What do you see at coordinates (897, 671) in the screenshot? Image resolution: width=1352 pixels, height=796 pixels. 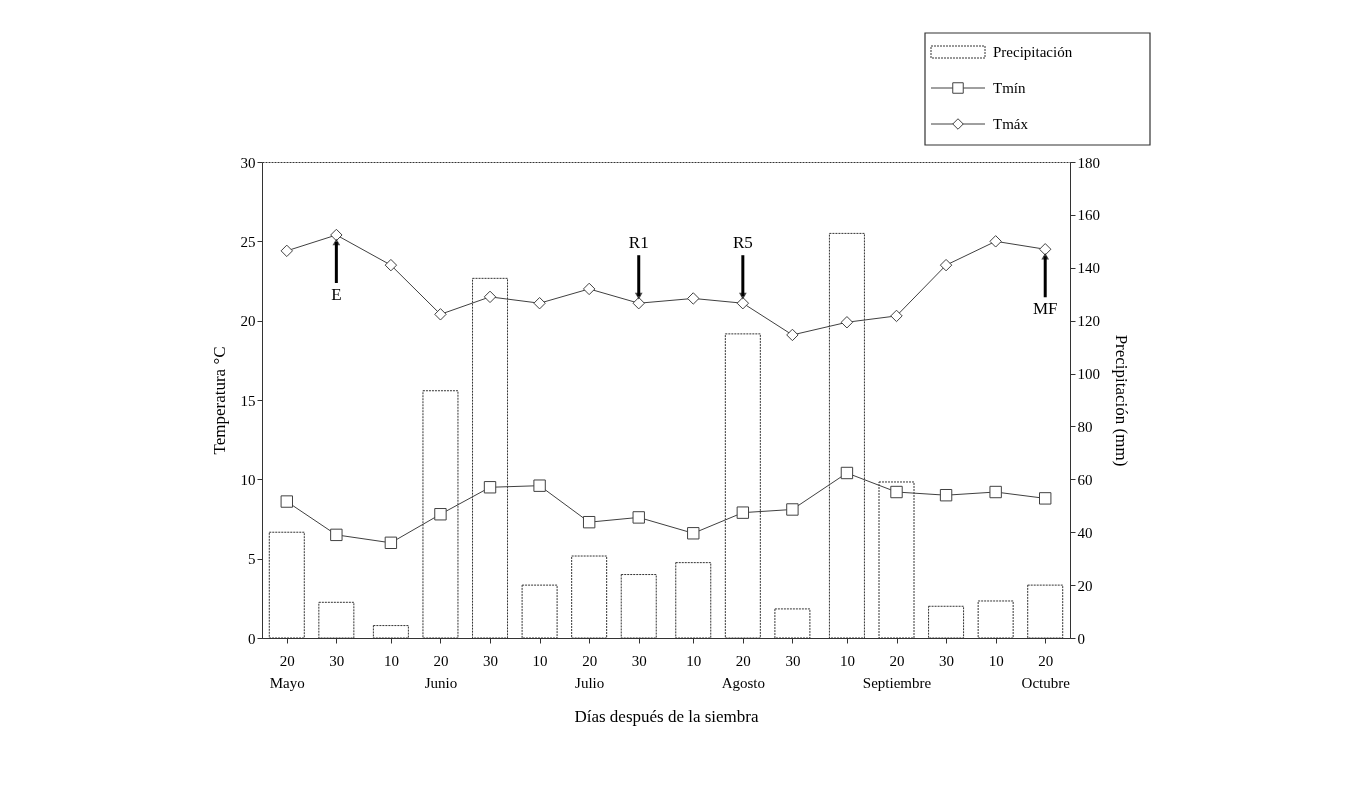 I see `x-tick-label: 20 Septiembre` at bounding box center [897, 671].